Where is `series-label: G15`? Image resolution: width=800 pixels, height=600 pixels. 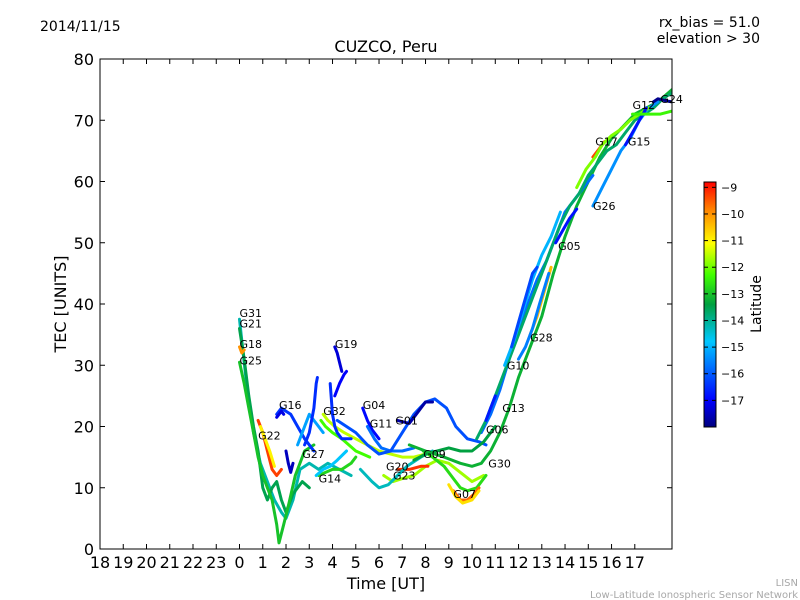
series-label: G15 is located at coordinates (639, 142).